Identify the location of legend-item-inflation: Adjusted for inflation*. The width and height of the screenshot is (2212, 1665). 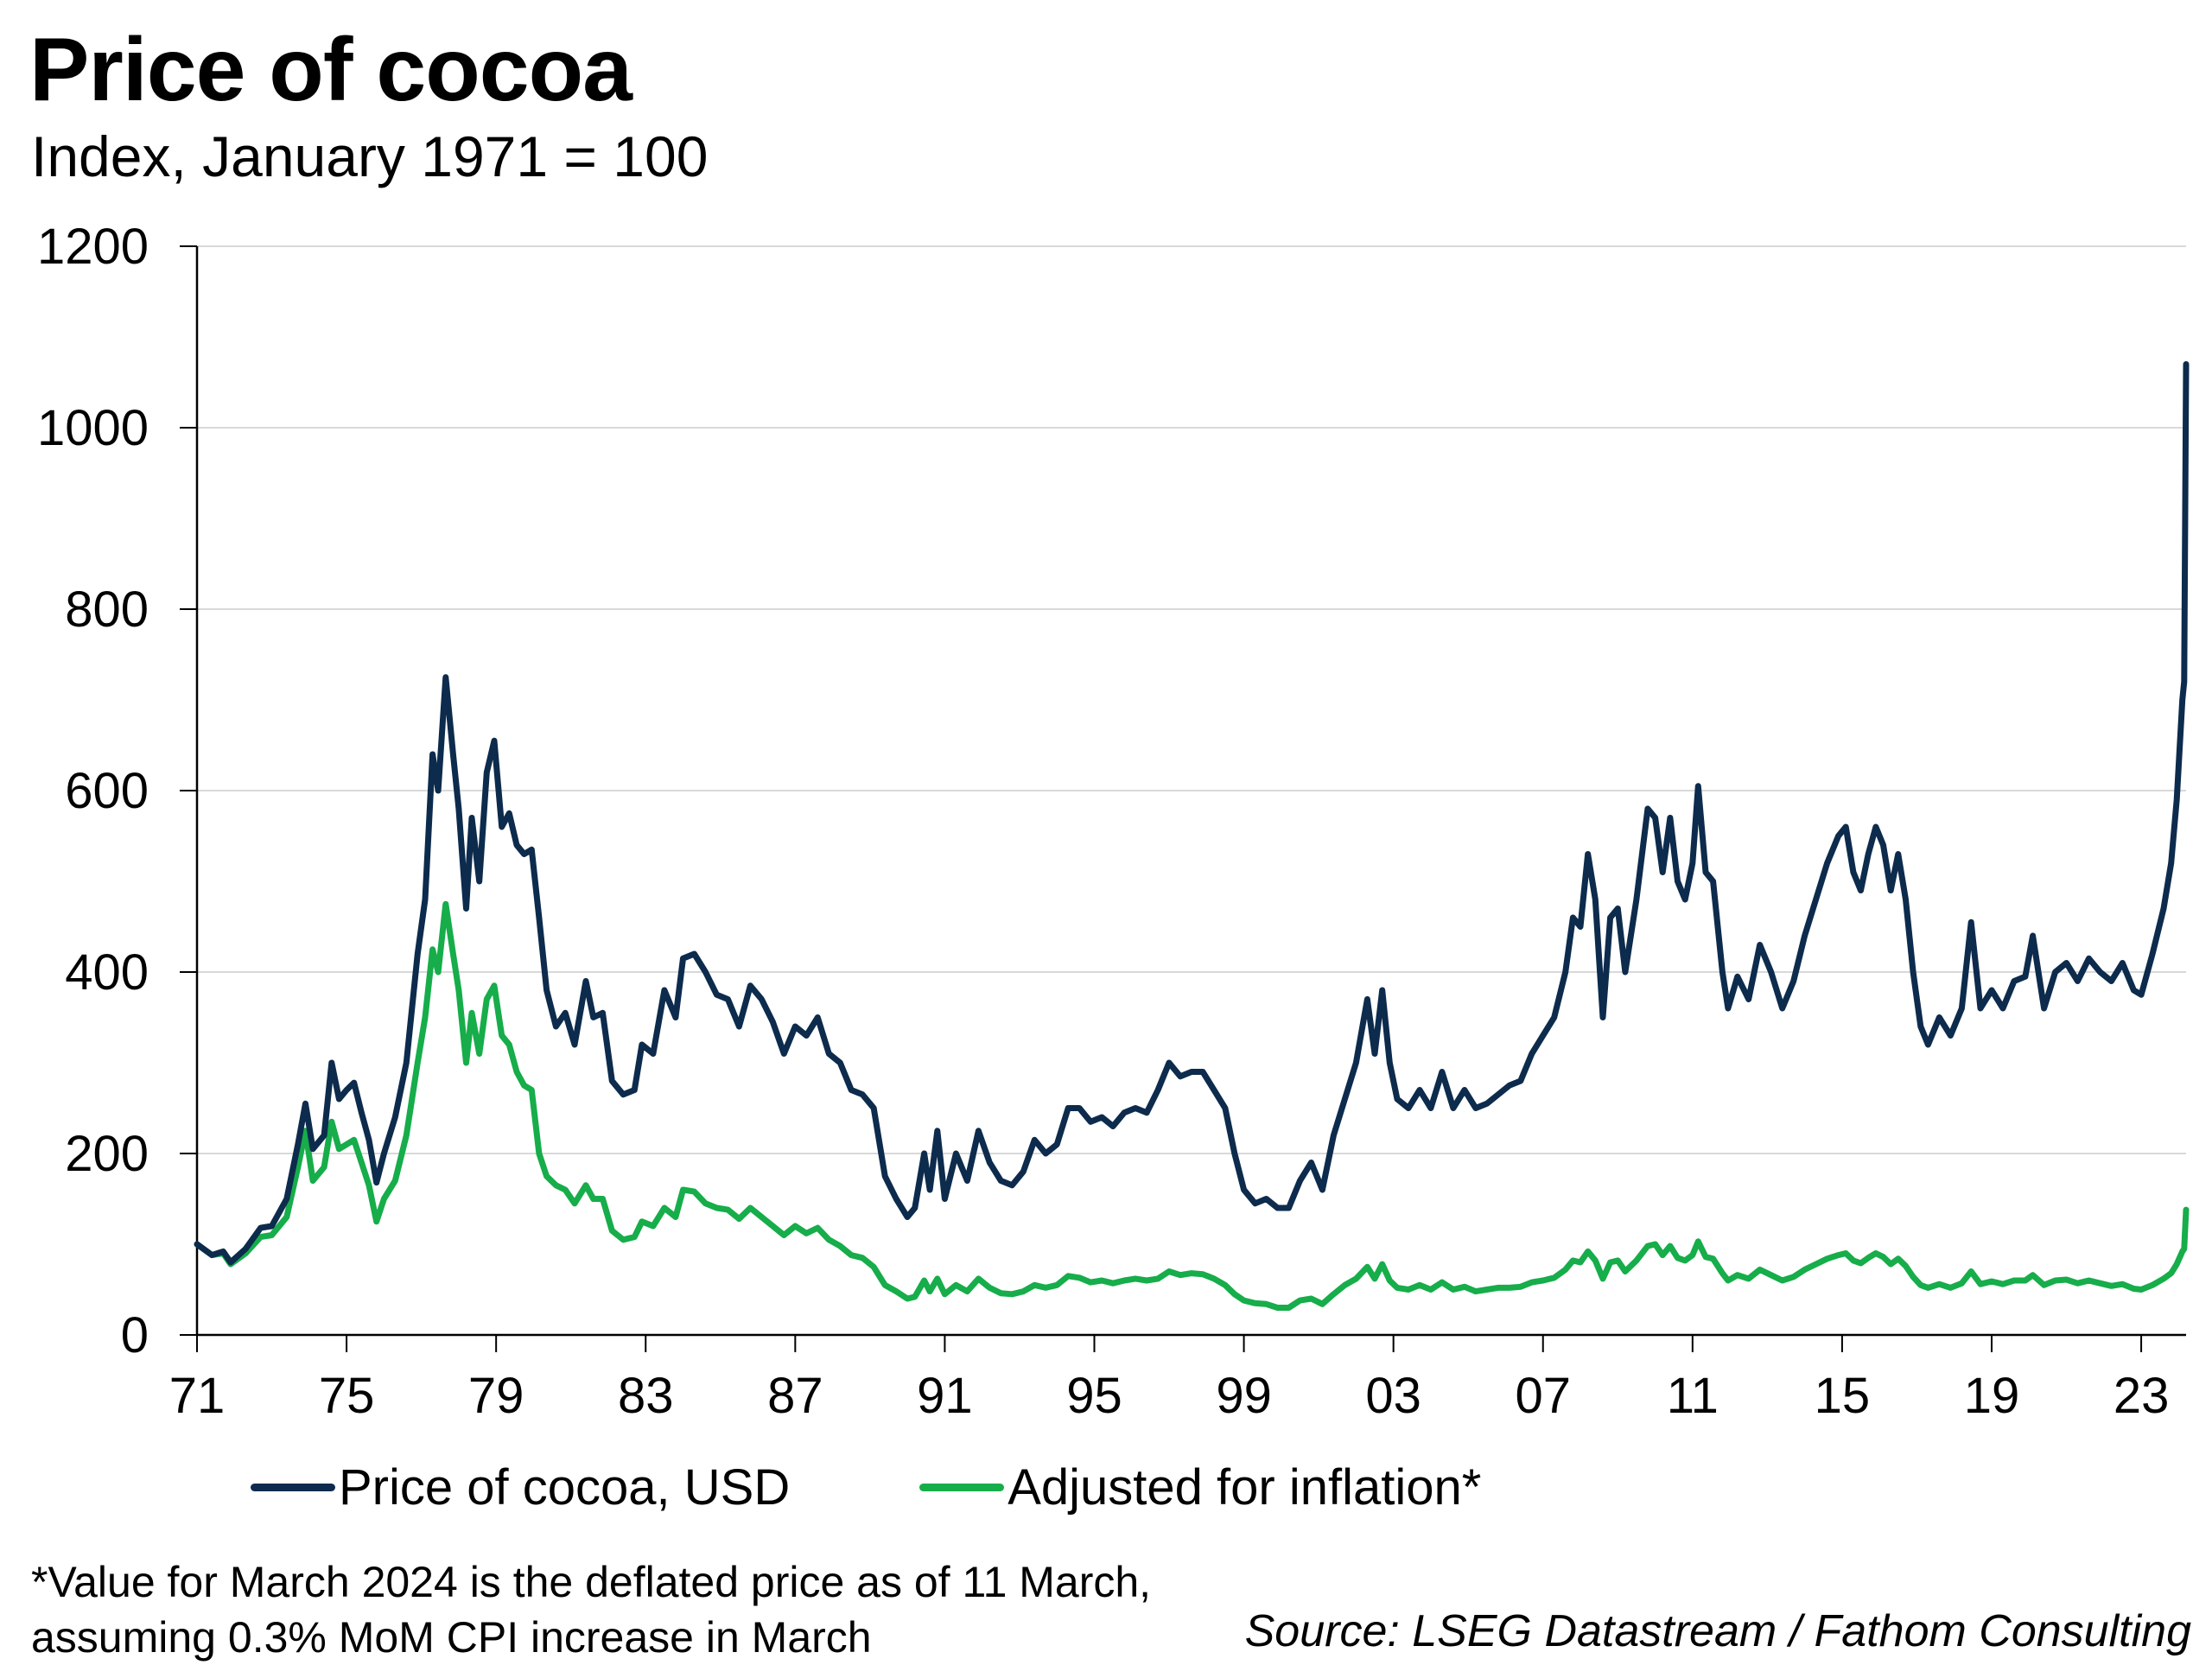
(1200, 1487).